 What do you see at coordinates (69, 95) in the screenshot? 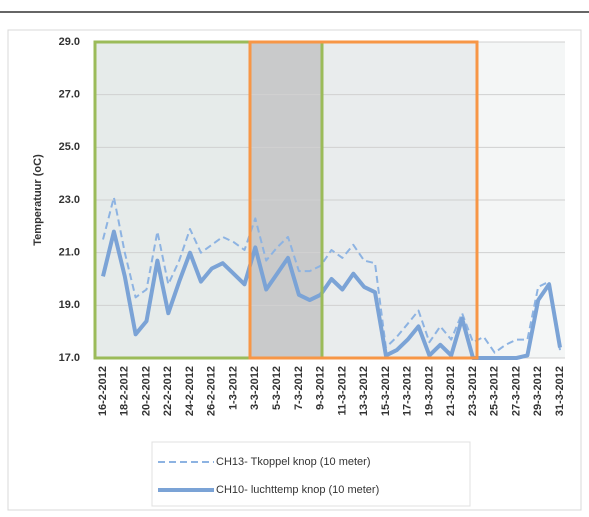
I see `y-tick-label: 27.0` at bounding box center [69, 95].